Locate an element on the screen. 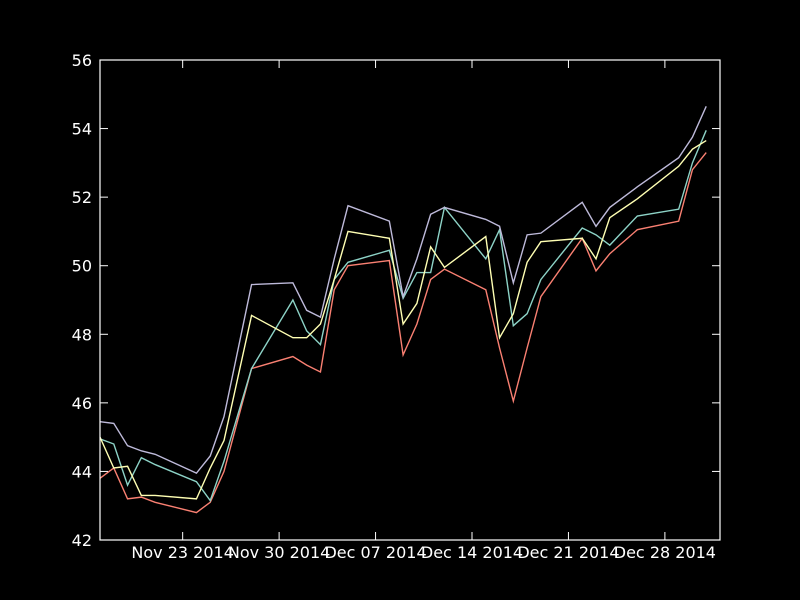  y-tick-label: 42 is located at coordinates (82, 540).